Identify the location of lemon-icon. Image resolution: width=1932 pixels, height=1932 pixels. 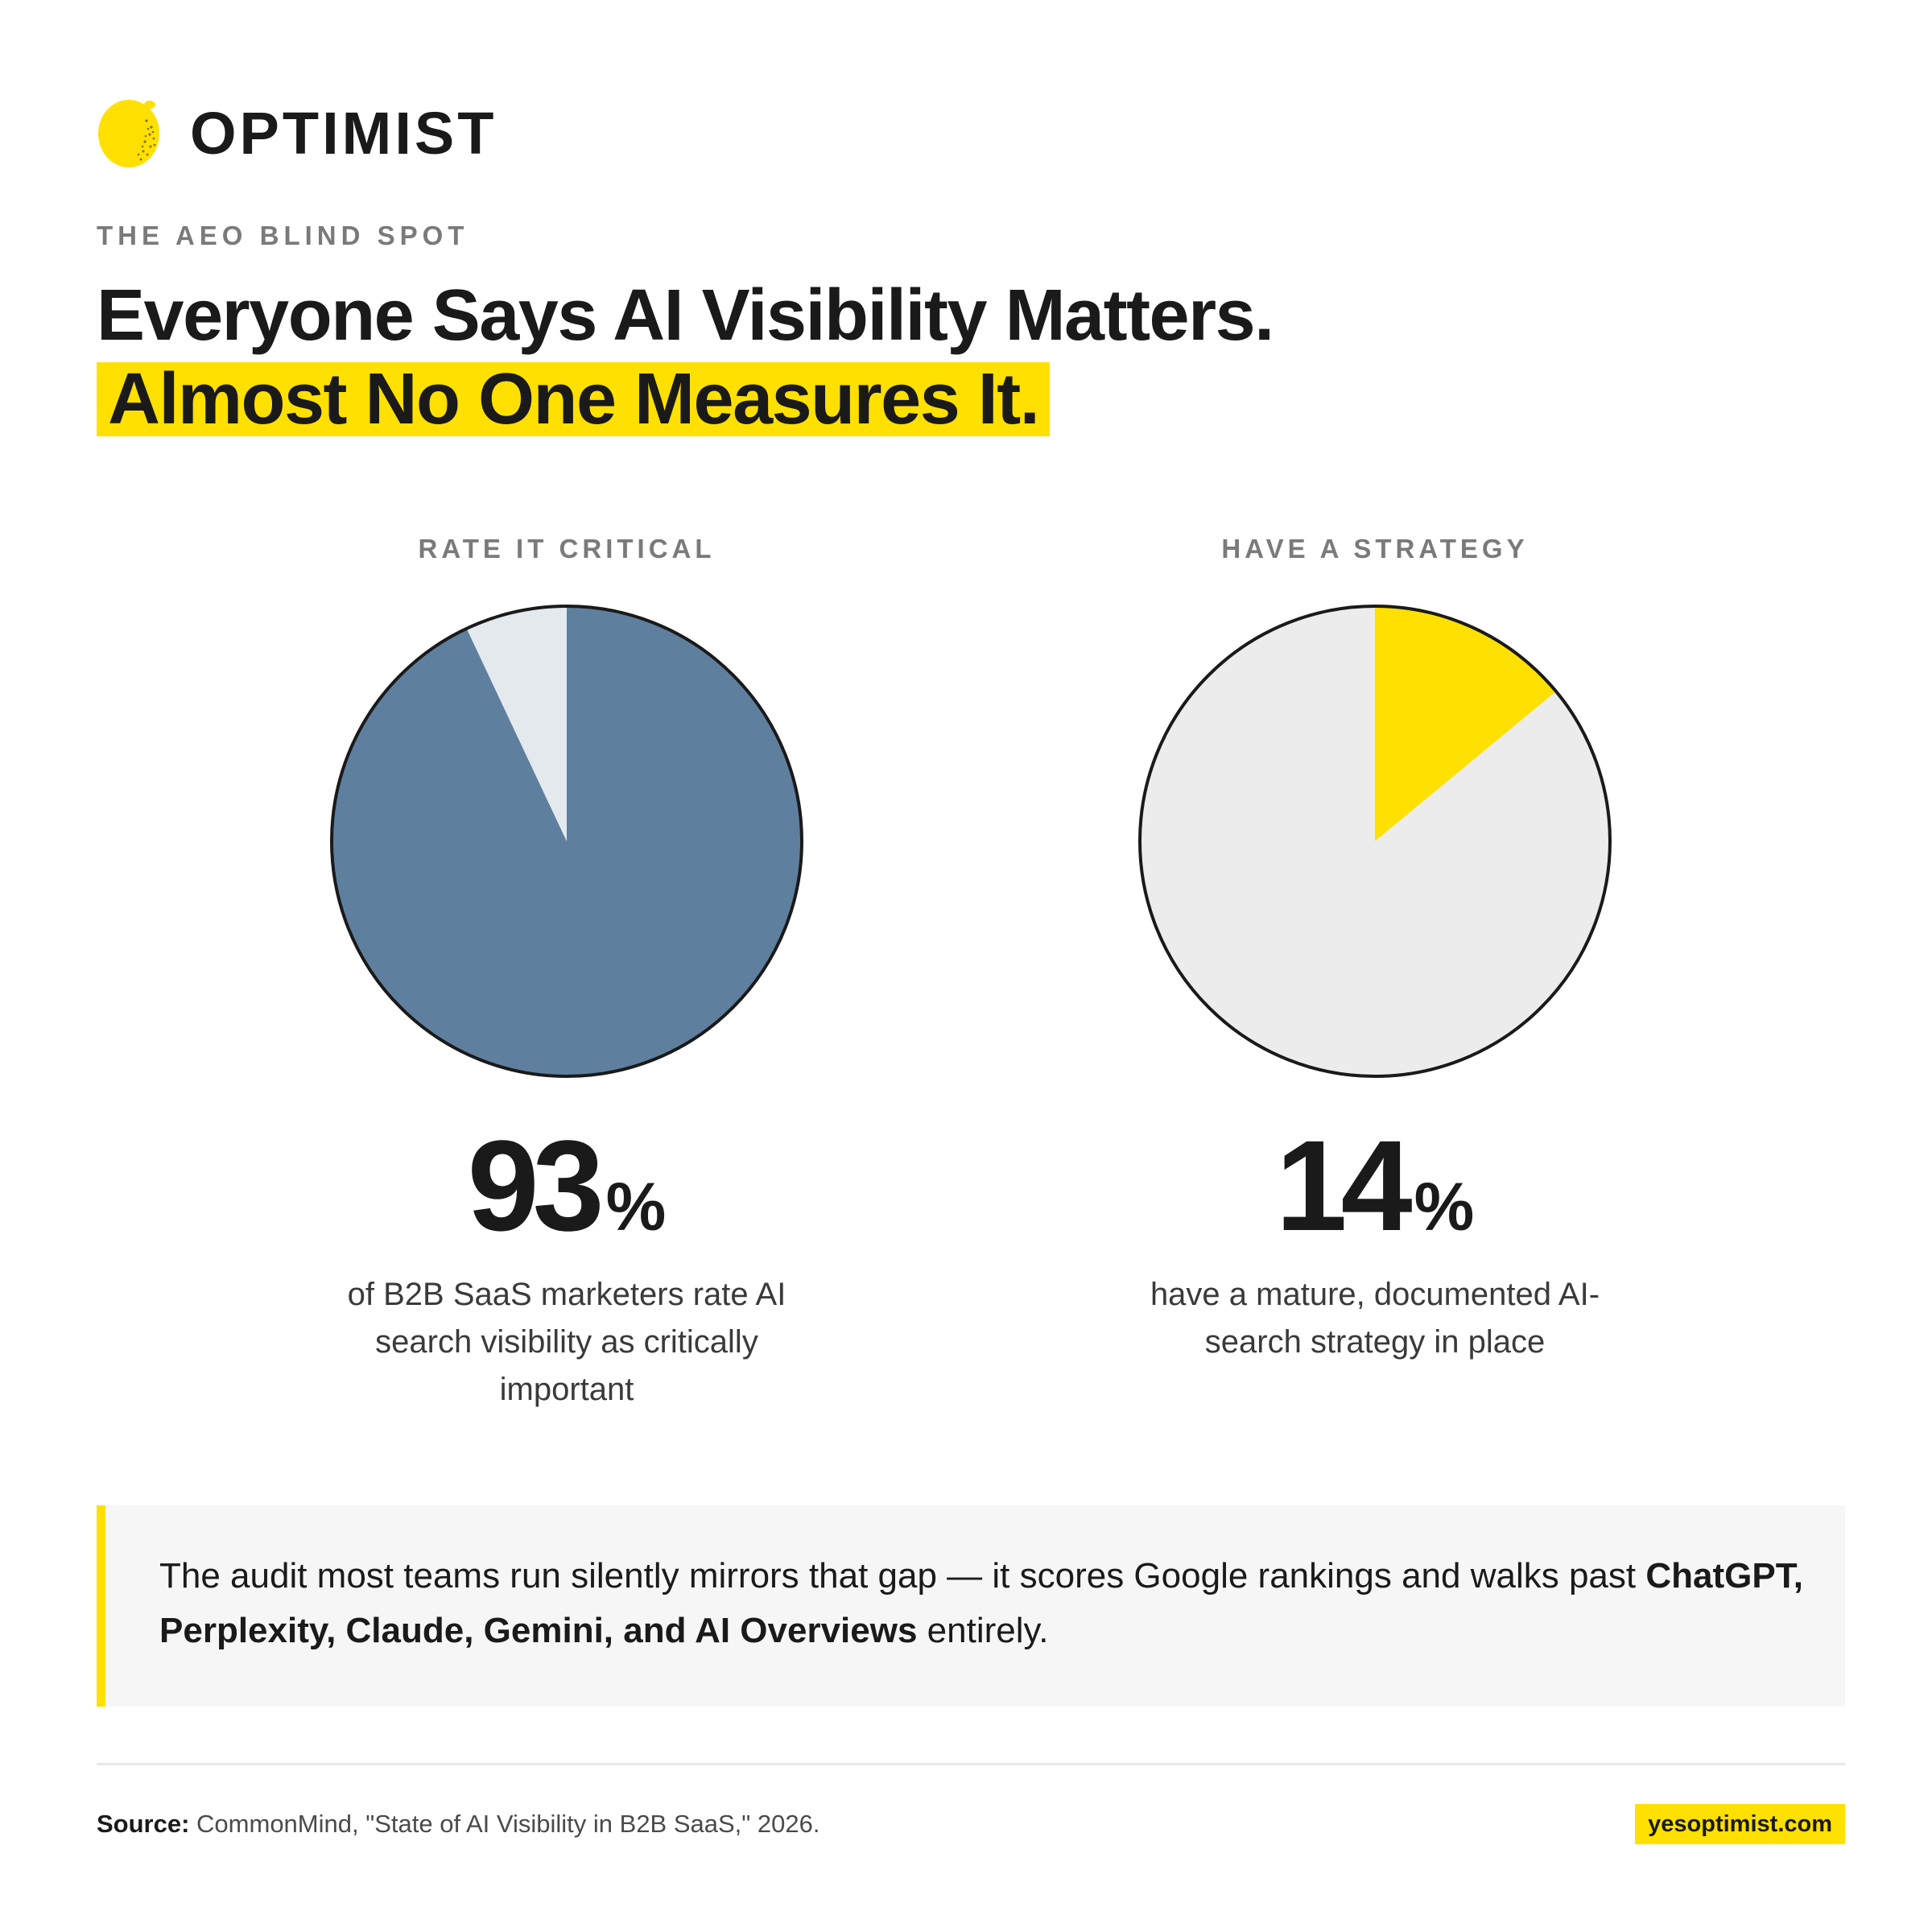
(128, 133).